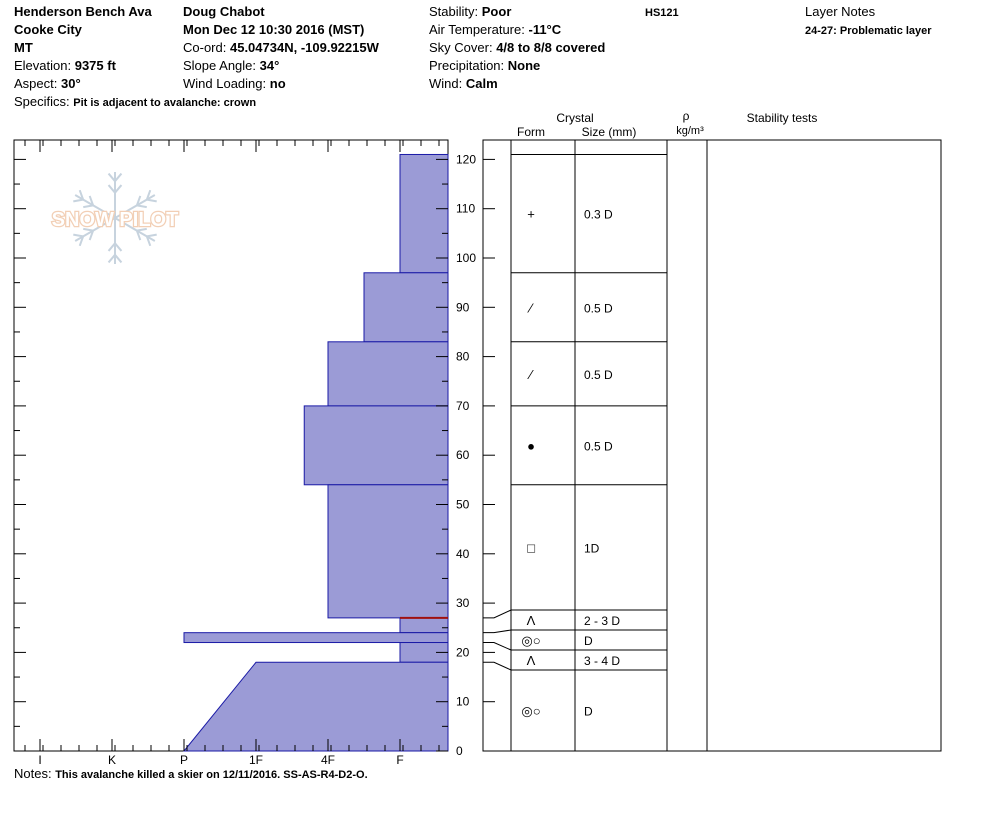 This screenshot has width=994, height=840. What do you see at coordinates (602, 621) in the screenshot?
I see `crystal-size: 2 - 3 D` at bounding box center [602, 621].